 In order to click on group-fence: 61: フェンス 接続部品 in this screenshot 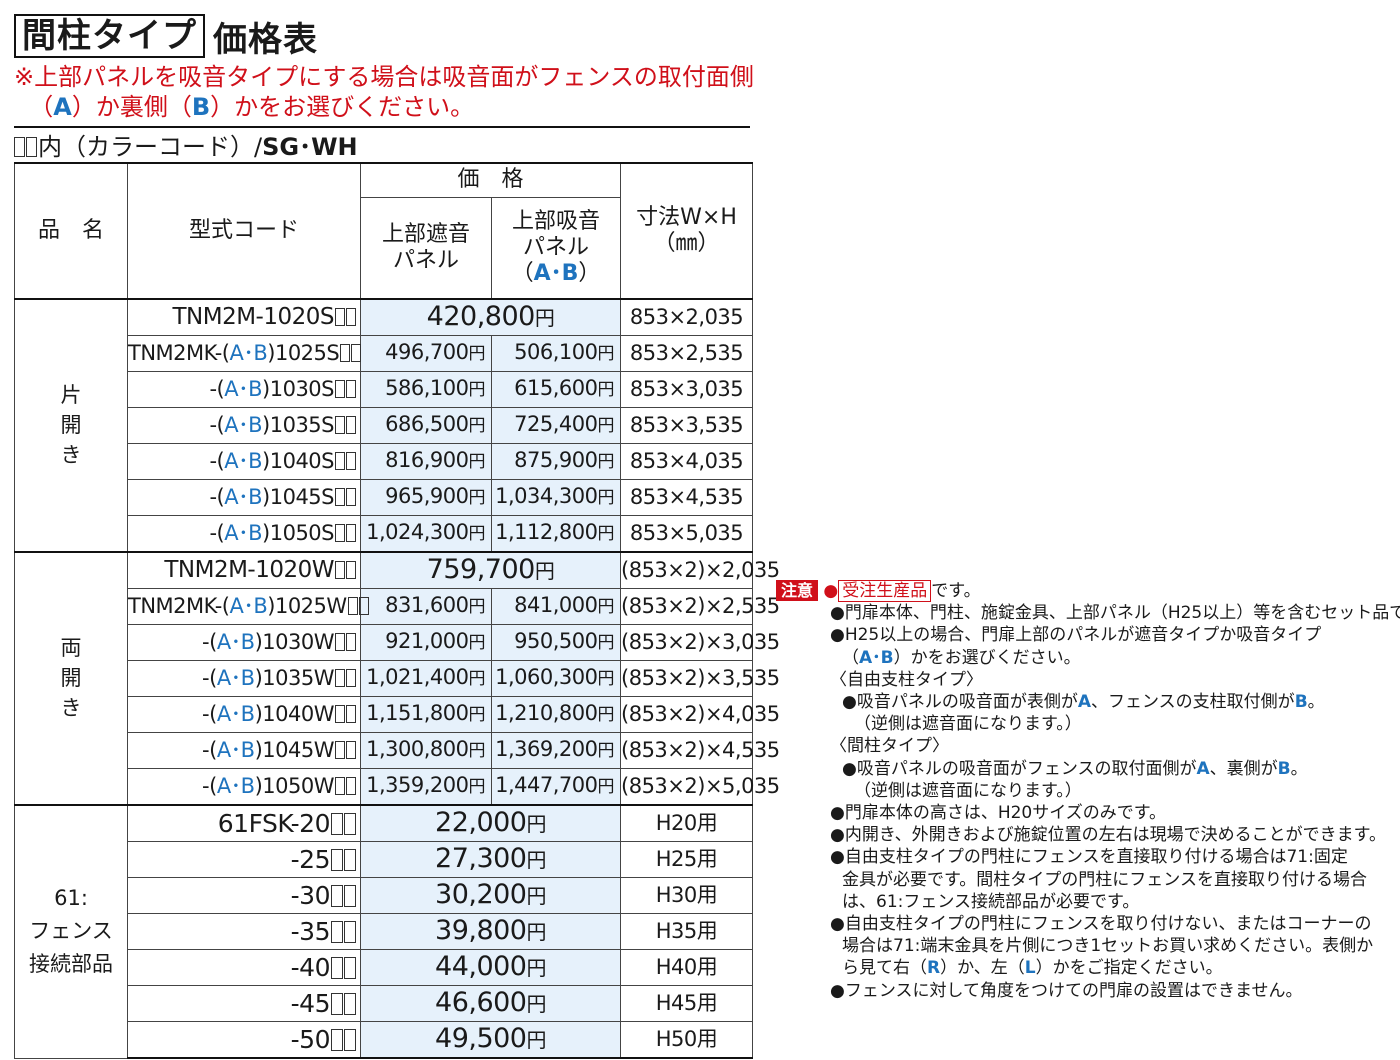, I will do `click(71, 931)`.